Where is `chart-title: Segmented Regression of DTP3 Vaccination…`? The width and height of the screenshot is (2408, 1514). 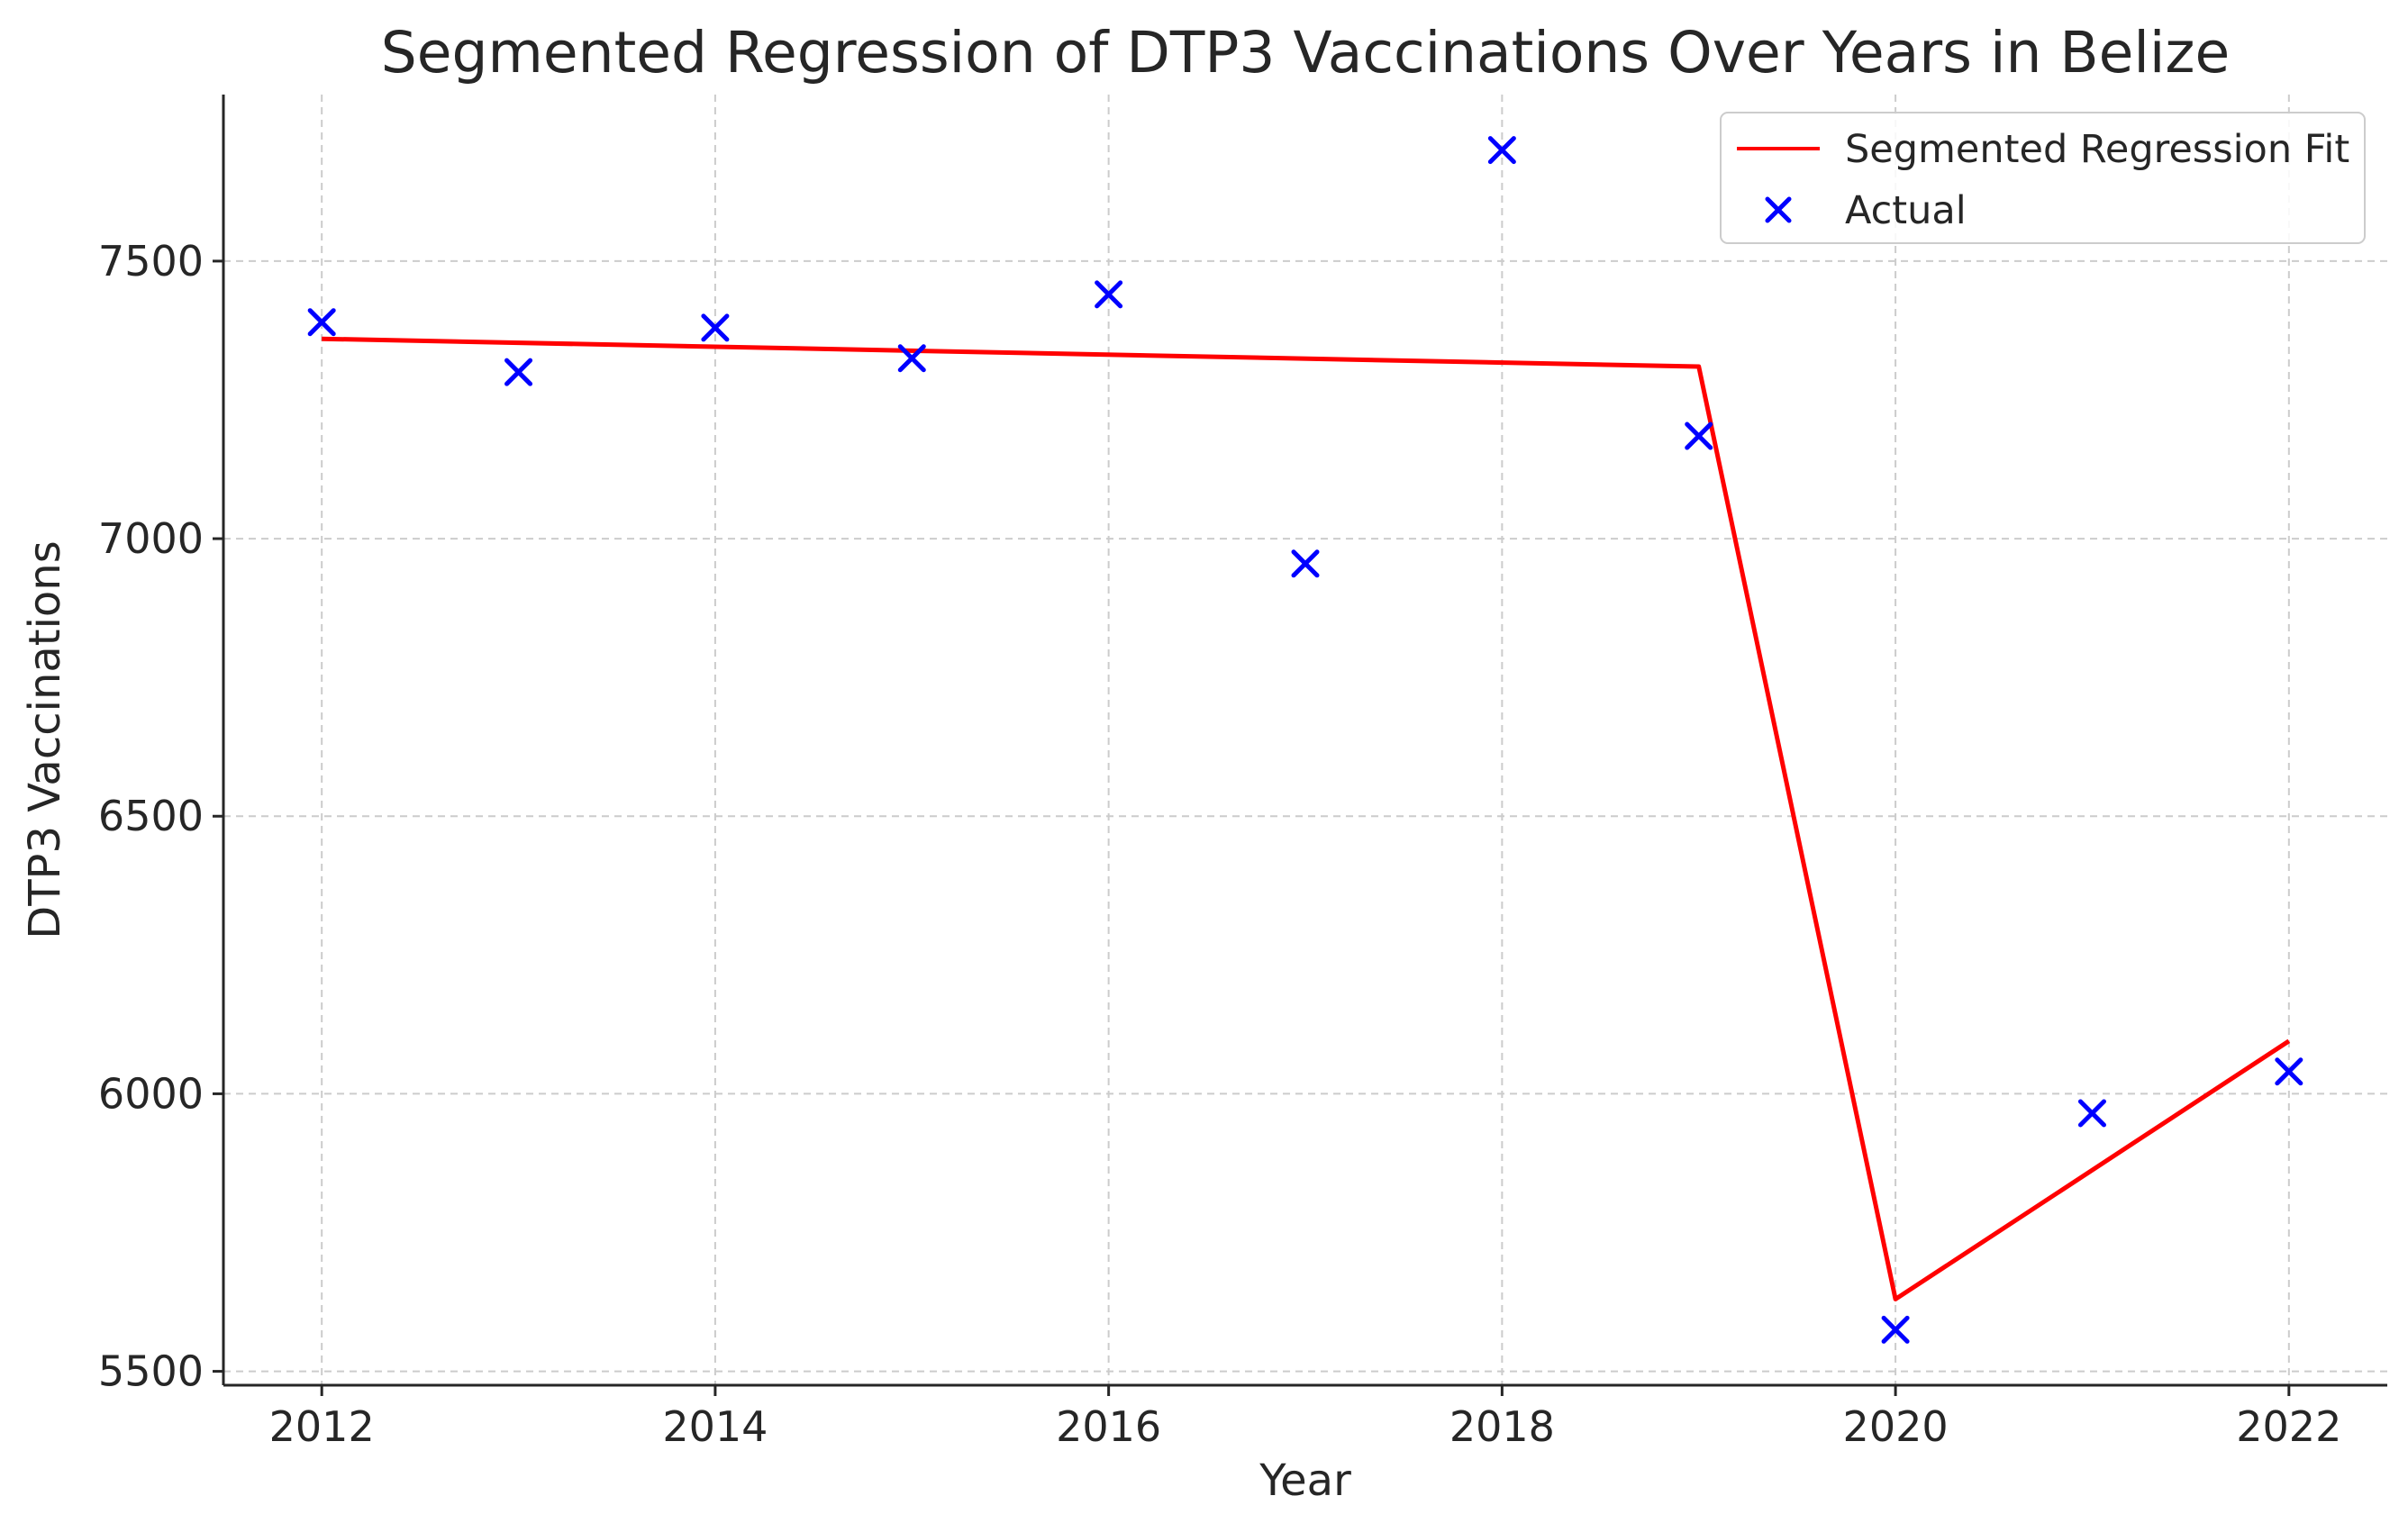 chart-title: Segmented Regression of DTP3 Vaccination… is located at coordinates (1306, 53).